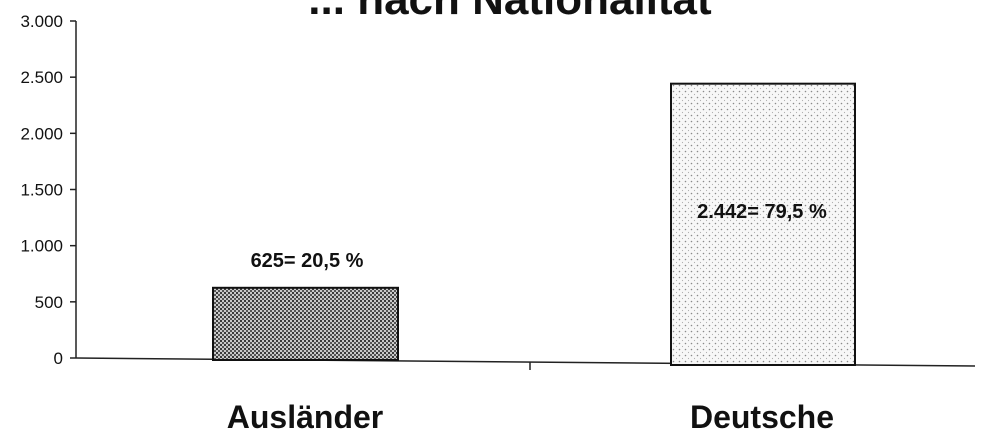 The height and width of the screenshot is (435, 981). Describe the element at coordinates (305, 417) in the screenshot. I see `x-category-label: Ausländer` at that location.